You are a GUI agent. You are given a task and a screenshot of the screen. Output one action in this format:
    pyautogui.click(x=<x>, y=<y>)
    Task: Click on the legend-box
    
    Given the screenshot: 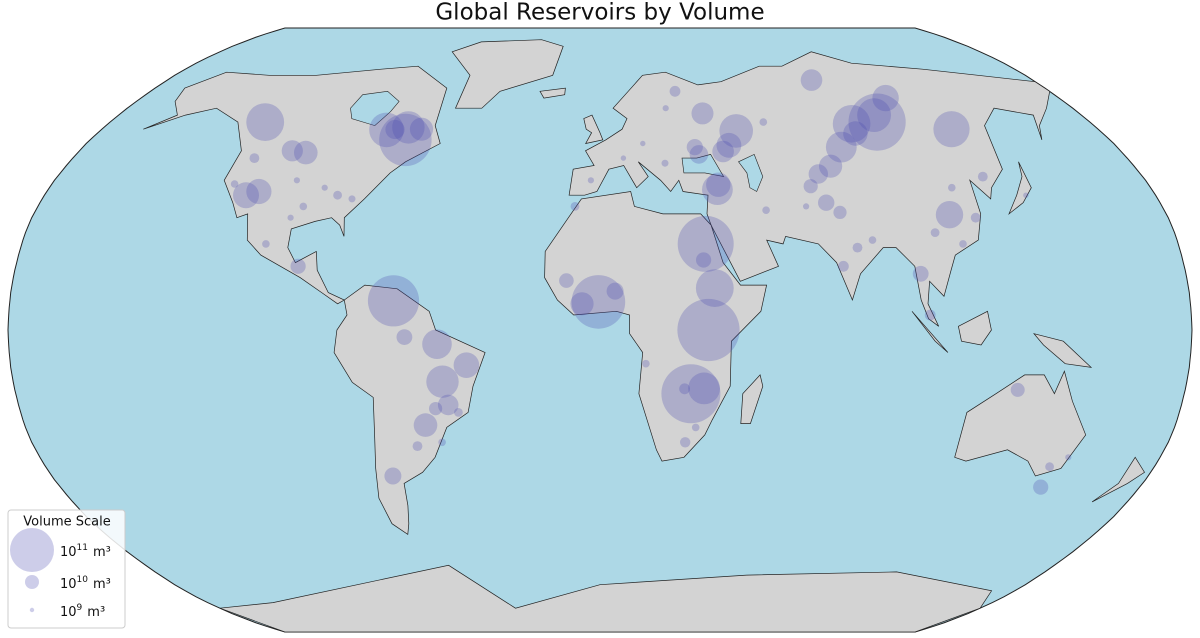 What is the action you would take?
    pyautogui.click(x=66, y=569)
    